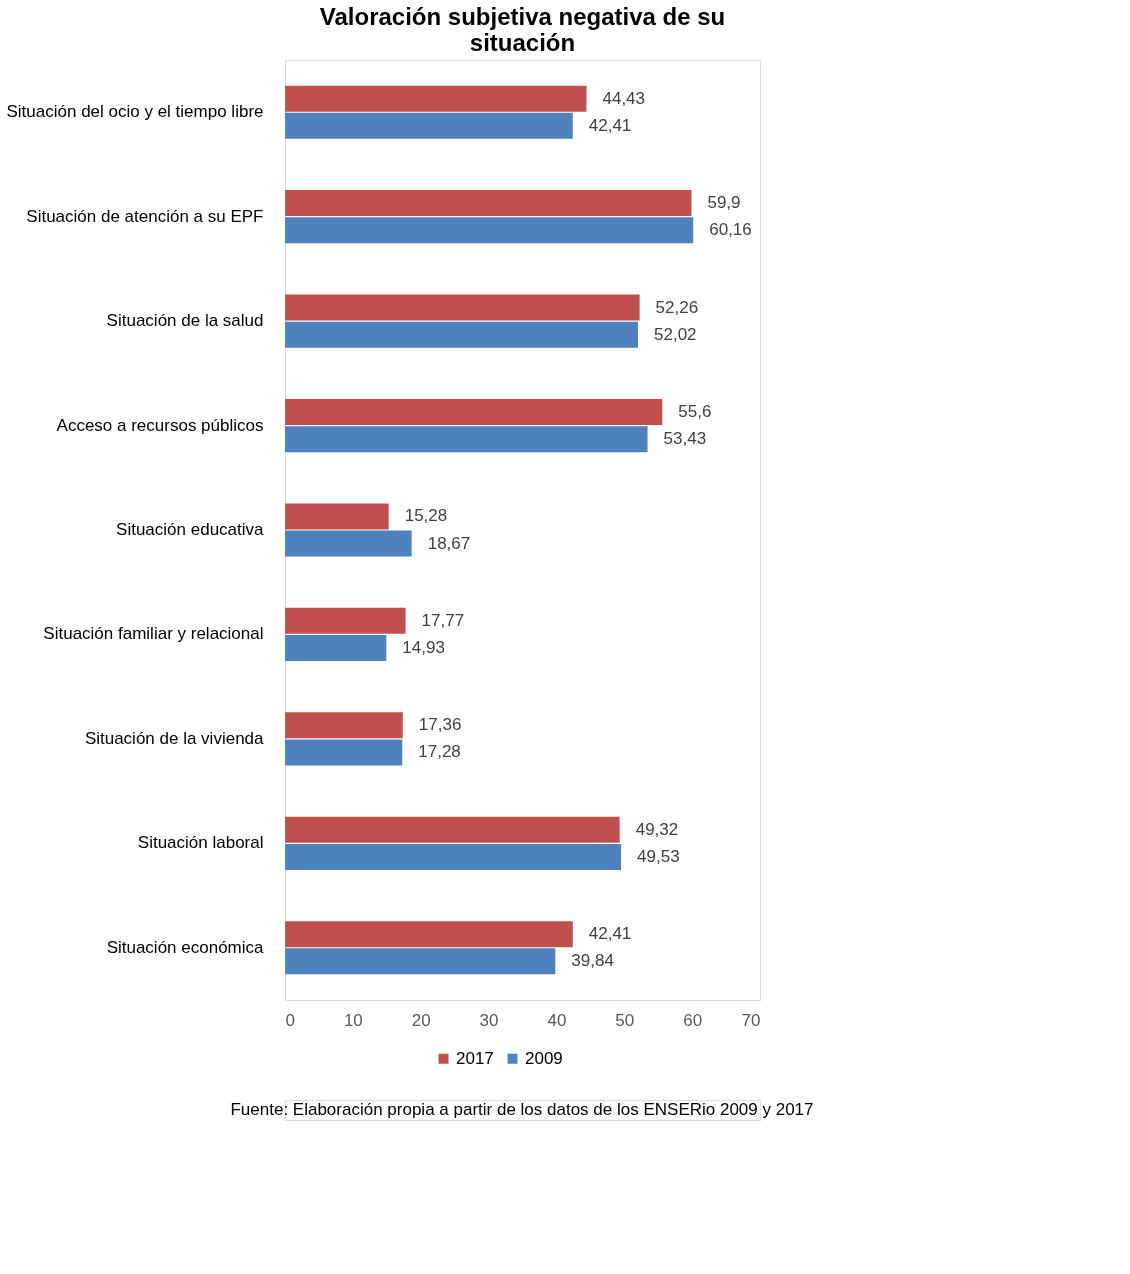 The height and width of the screenshot is (1274, 1130). What do you see at coordinates (185, 321) in the screenshot?
I see `y-tick-label: Situación de la salud` at bounding box center [185, 321].